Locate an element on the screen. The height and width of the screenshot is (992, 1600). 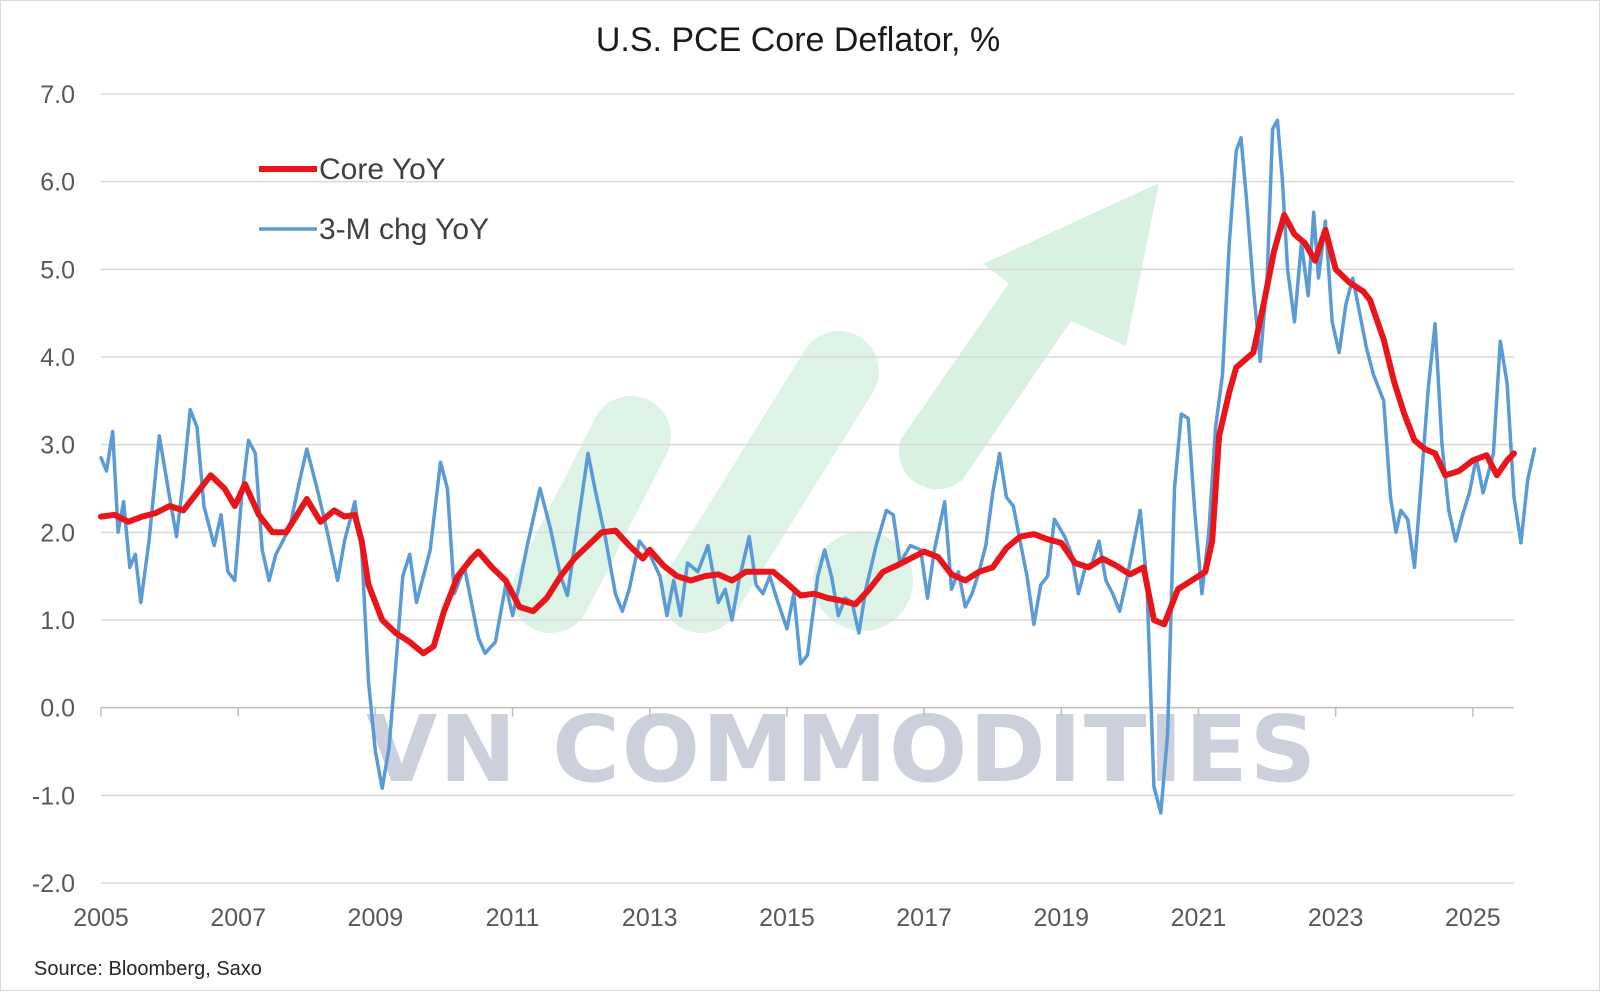
x-tick-label: 2025 is located at coordinates (1473, 918).